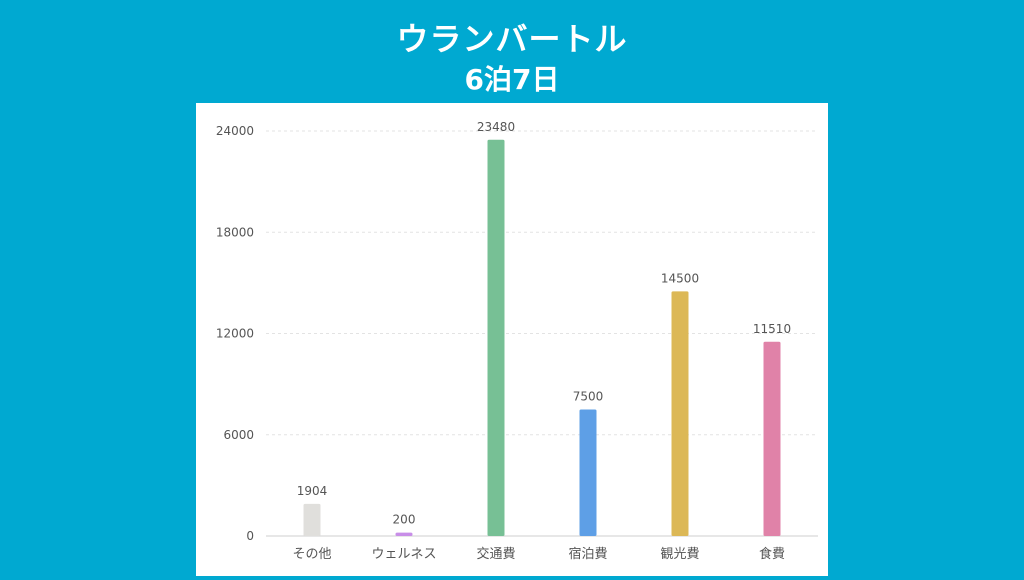 The image size is (1024, 580). What do you see at coordinates (680, 278) in the screenshot?
I see `data-label: 14500` at bounding box center [680, 278].